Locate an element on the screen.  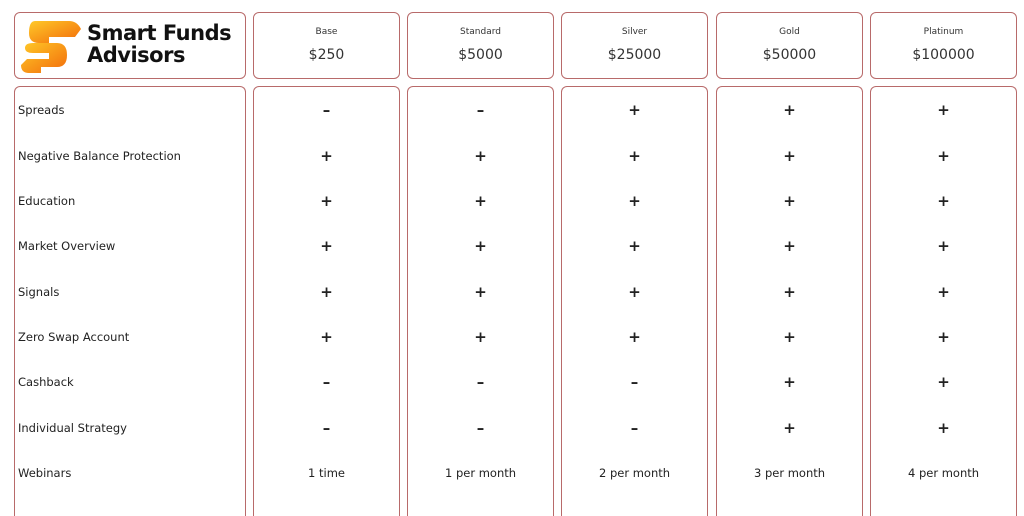
tier-price: $25000 is located at coordinates (634, 55).